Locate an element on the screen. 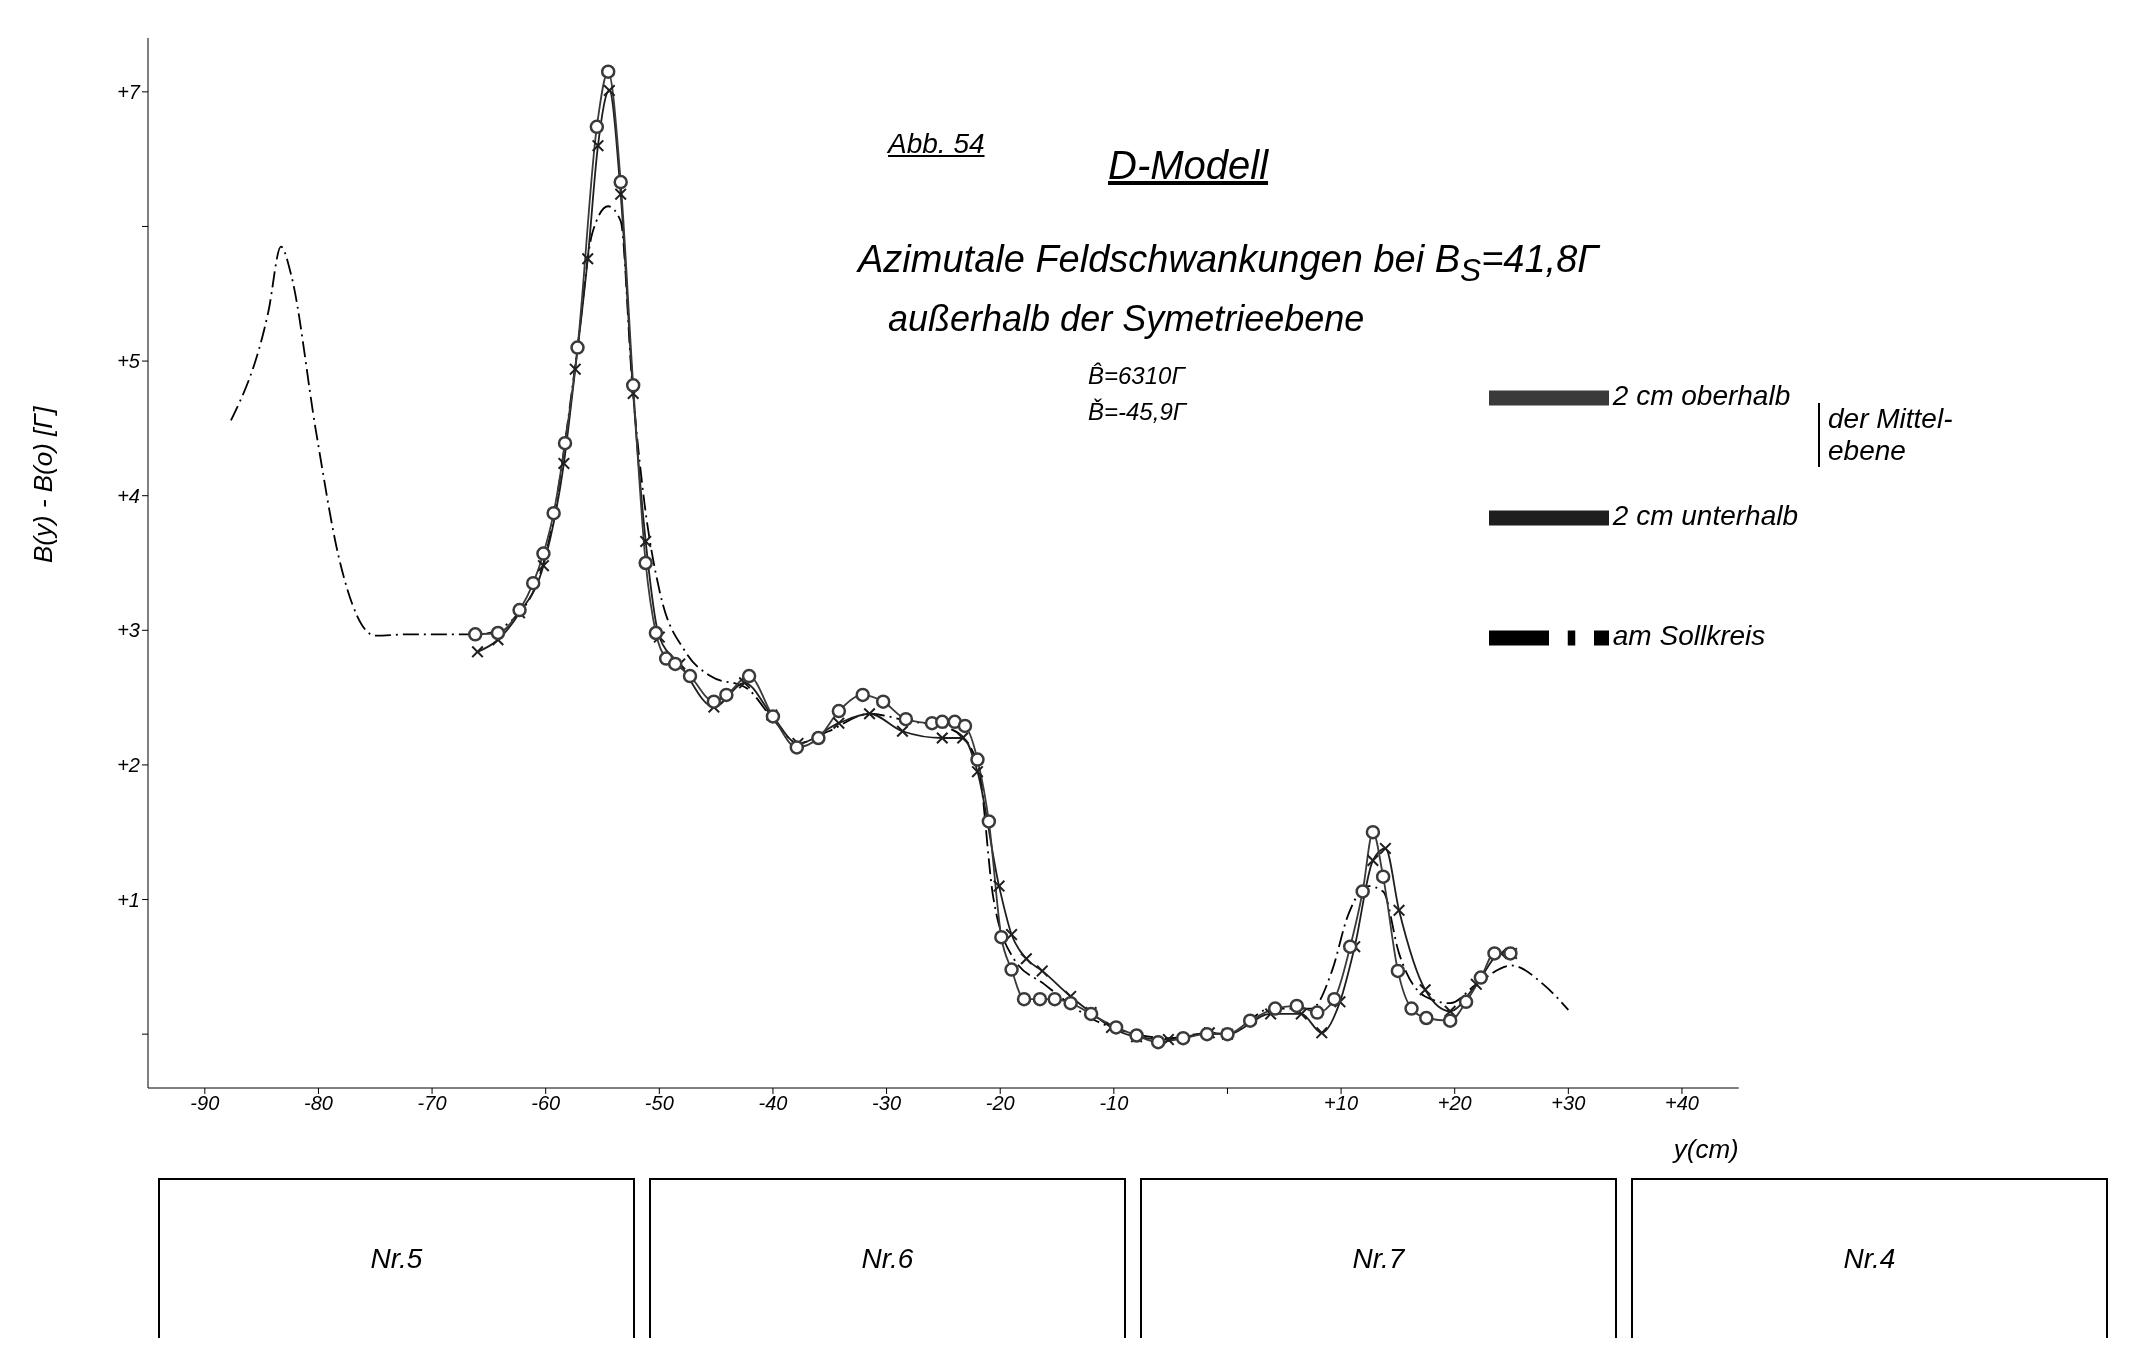  y-tick-label: +4 is located at coordinates (128, 495).